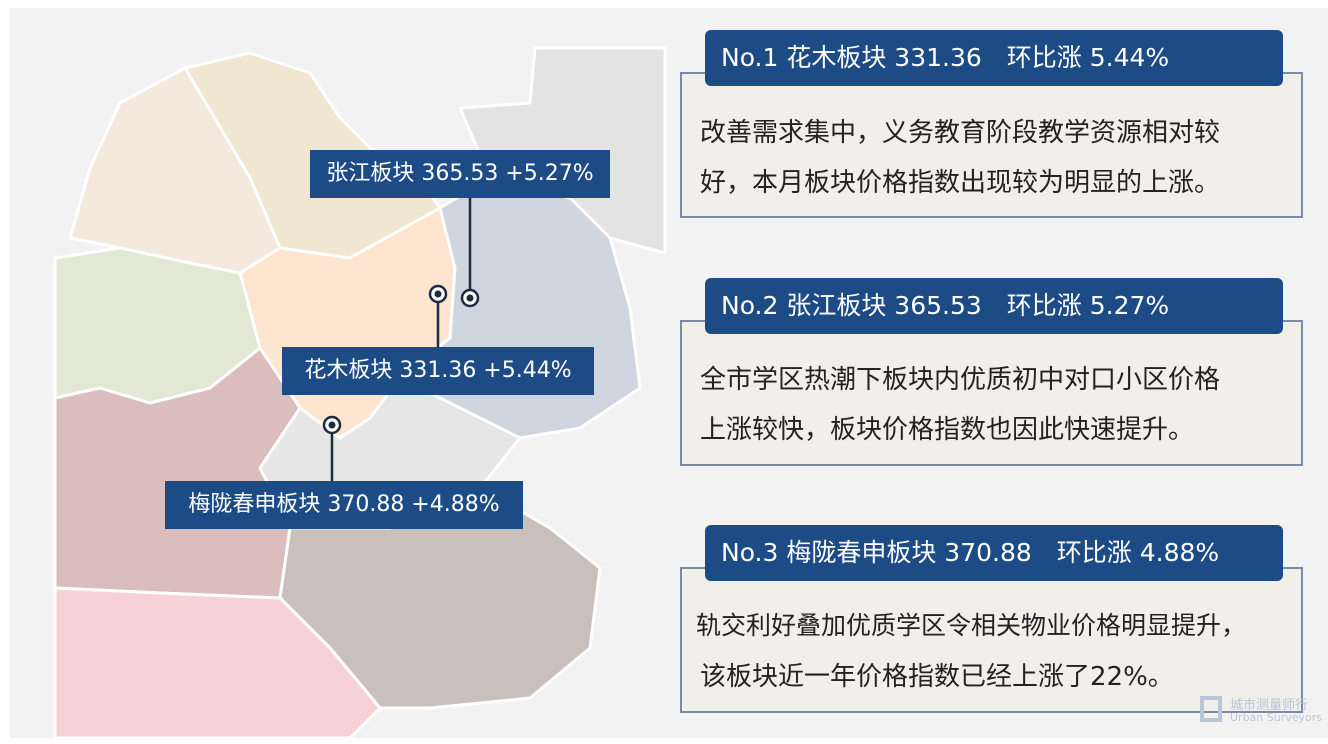  What do you see at coordinates (960, 133) in the screenshot?
I see `card-text: 改善需求集中，义务教育阶段教学资源相对较` at bounding box center [960, 133].